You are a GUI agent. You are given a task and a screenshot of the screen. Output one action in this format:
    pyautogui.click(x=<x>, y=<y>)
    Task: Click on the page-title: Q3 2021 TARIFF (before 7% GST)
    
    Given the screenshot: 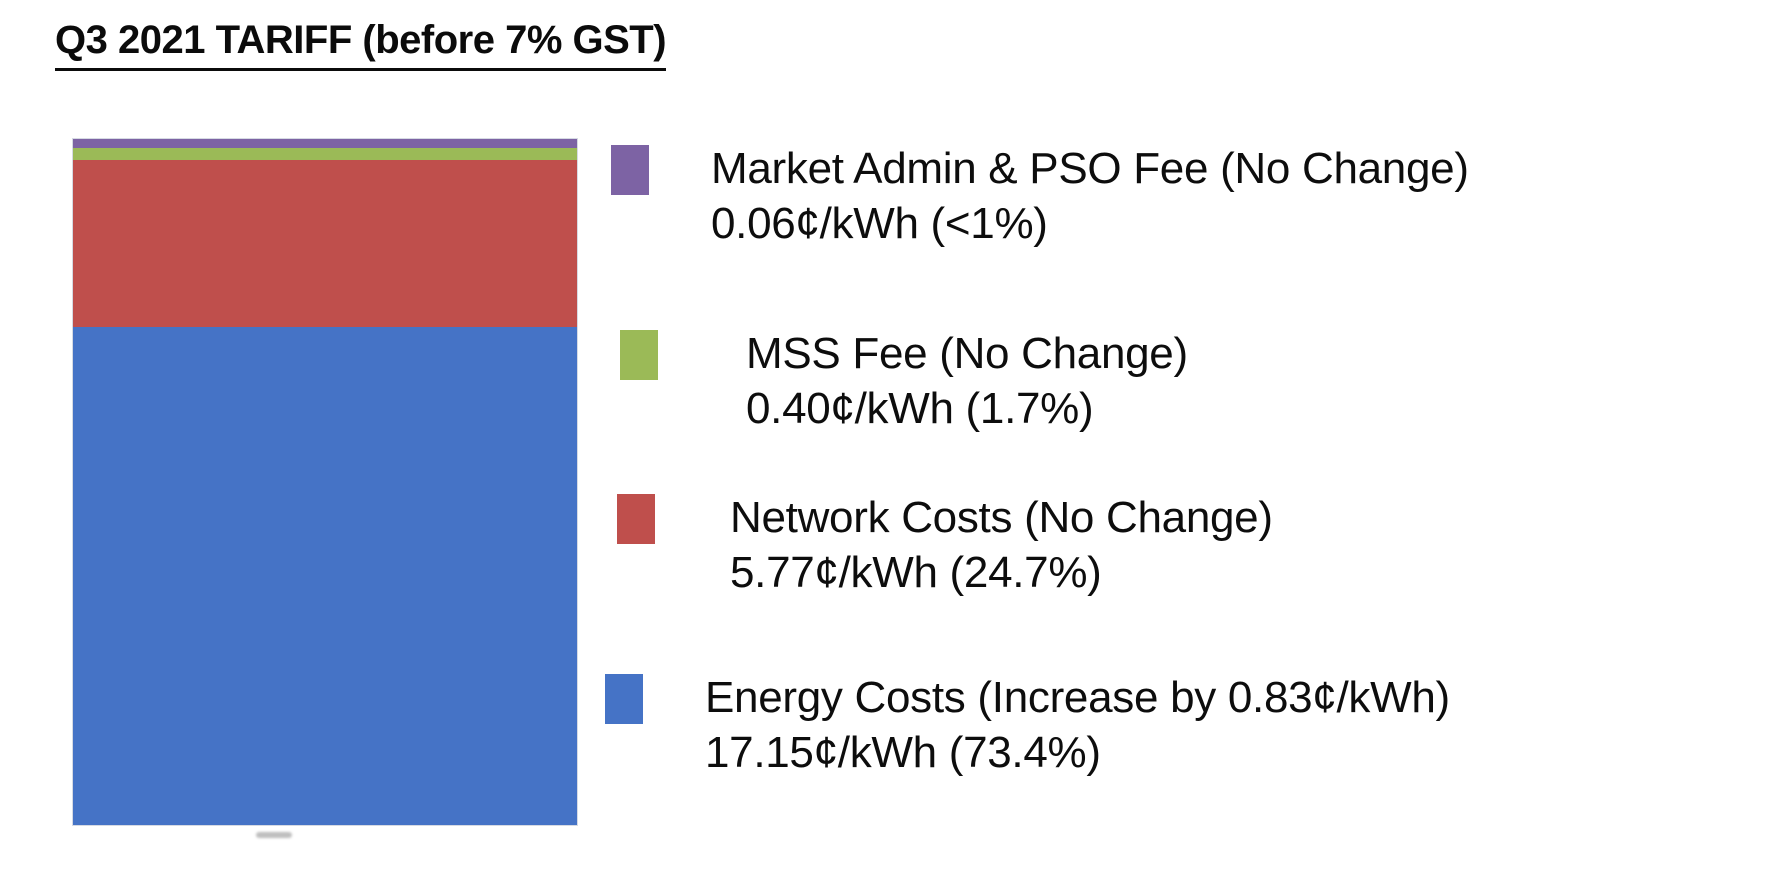 What is the action you would take?
    pyautogui.click(x=361, y=44)
    